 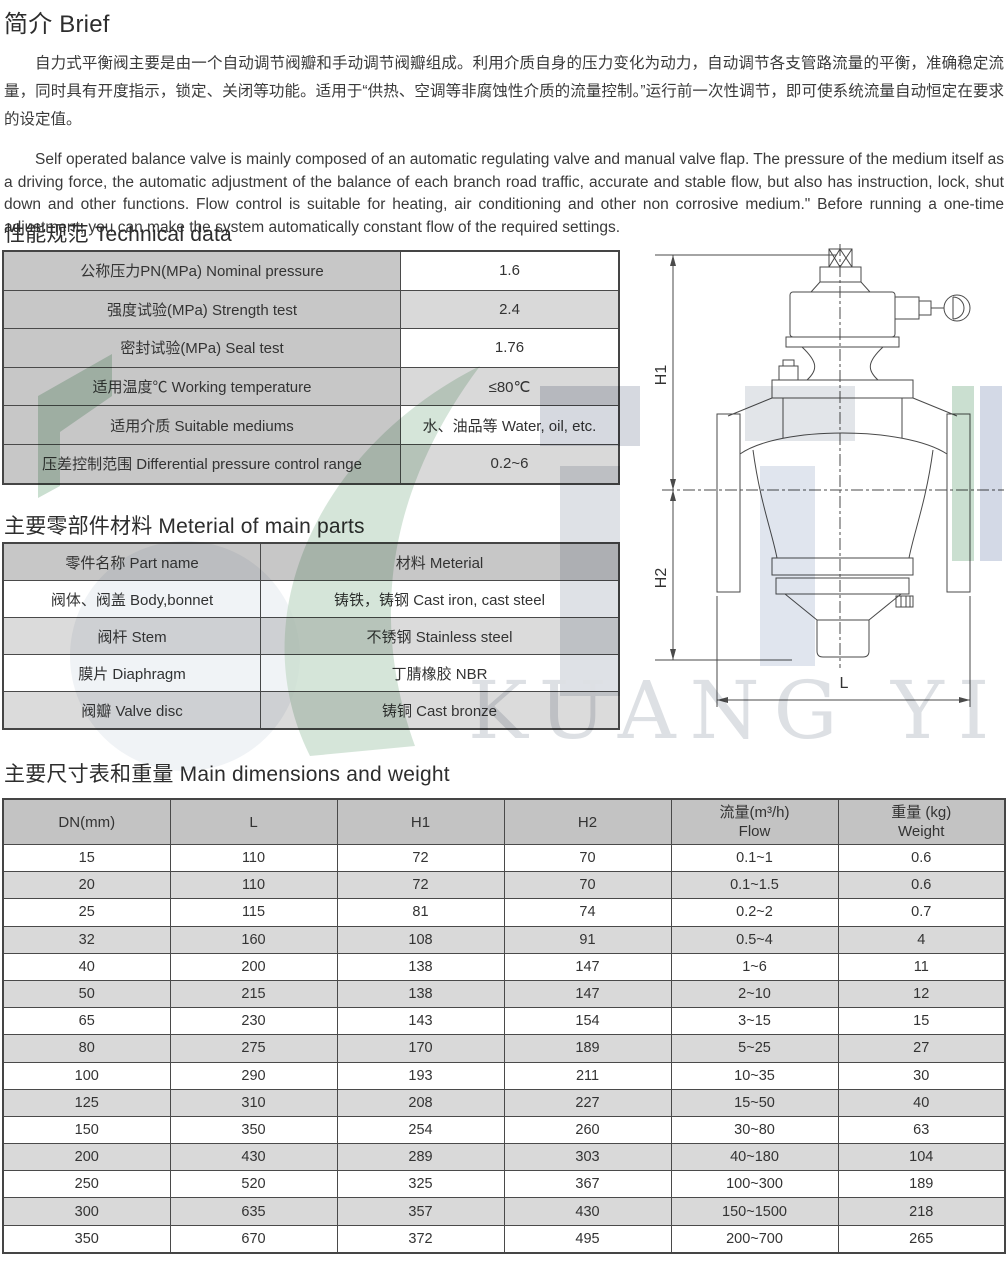 I want to click on table-cell: 91, so click(x=587, y=939).